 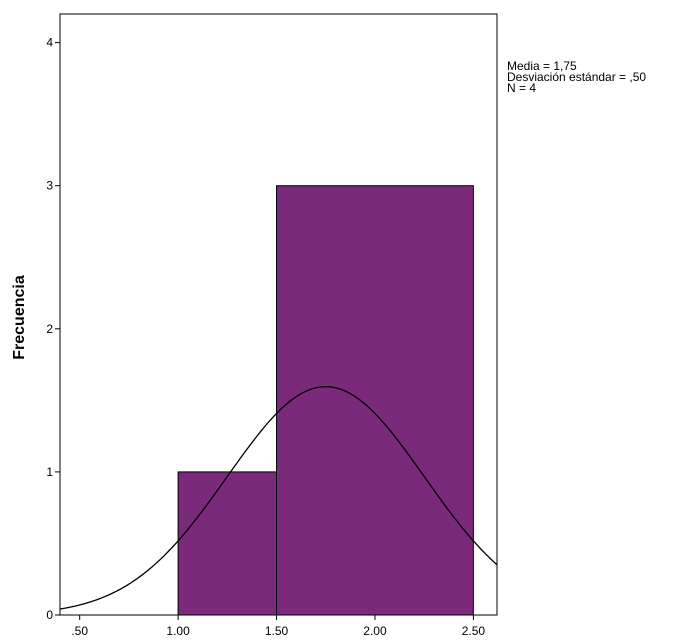 I want to click on y-tick-label-2: 2, so click(x=49, y=329).